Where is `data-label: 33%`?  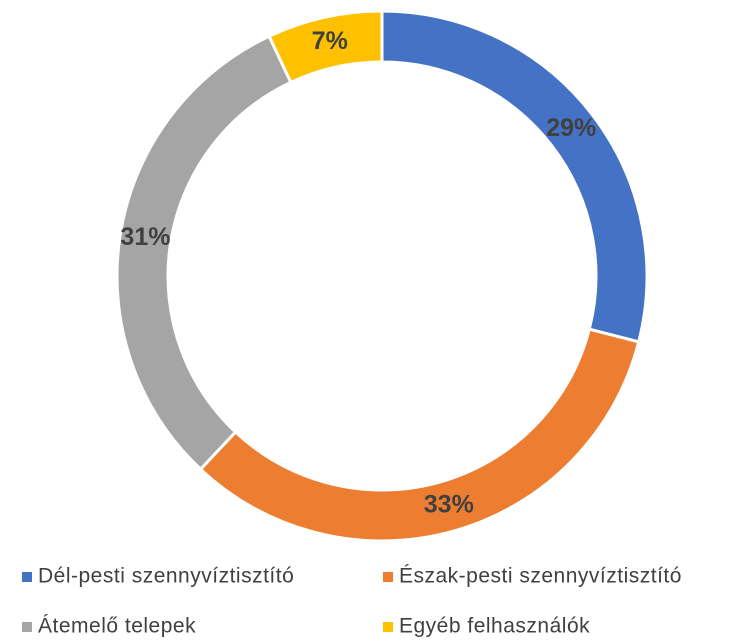
data-label: 33% is located at coordinates (449, 505).